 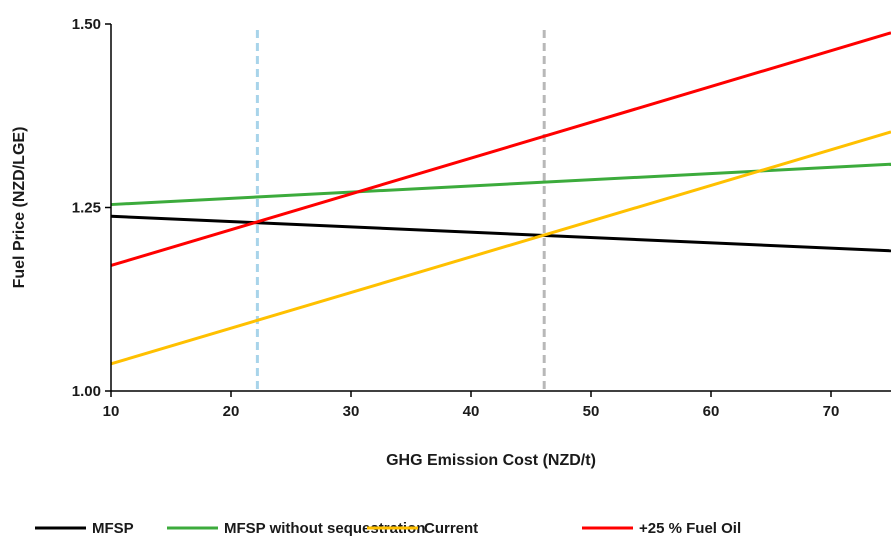 What do you see at coordinates (500, 184) in the screenshot?
I see `series-line-mfsp-without-sequestration` at bounding box center [500, 184].